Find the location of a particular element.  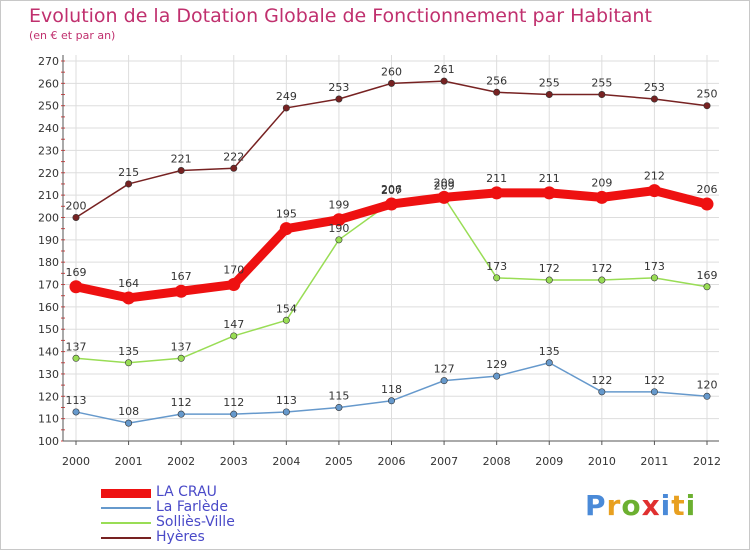

x-tick-label: 2008 is located at coordinates (497, 461).